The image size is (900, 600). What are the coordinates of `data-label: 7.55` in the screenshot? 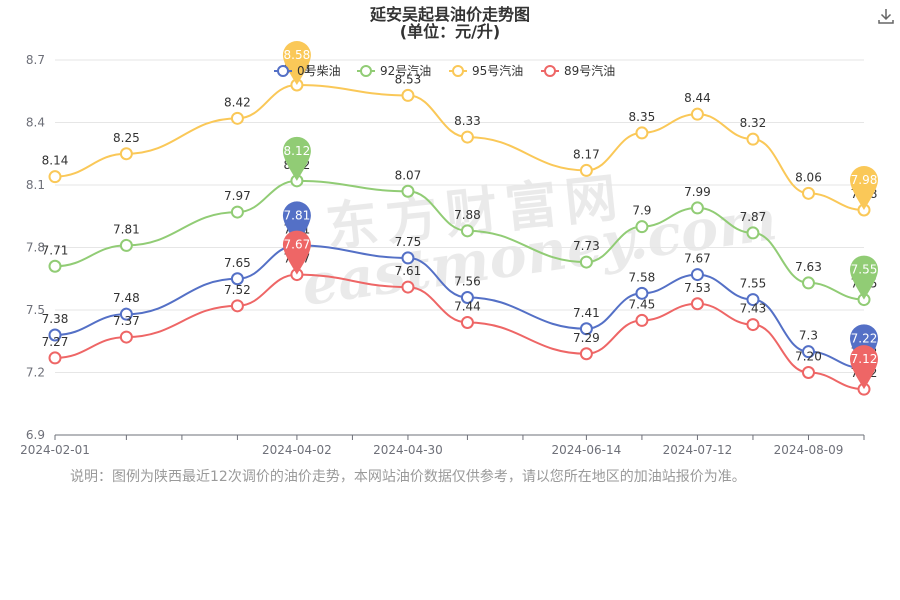 It's located at (753, 284).